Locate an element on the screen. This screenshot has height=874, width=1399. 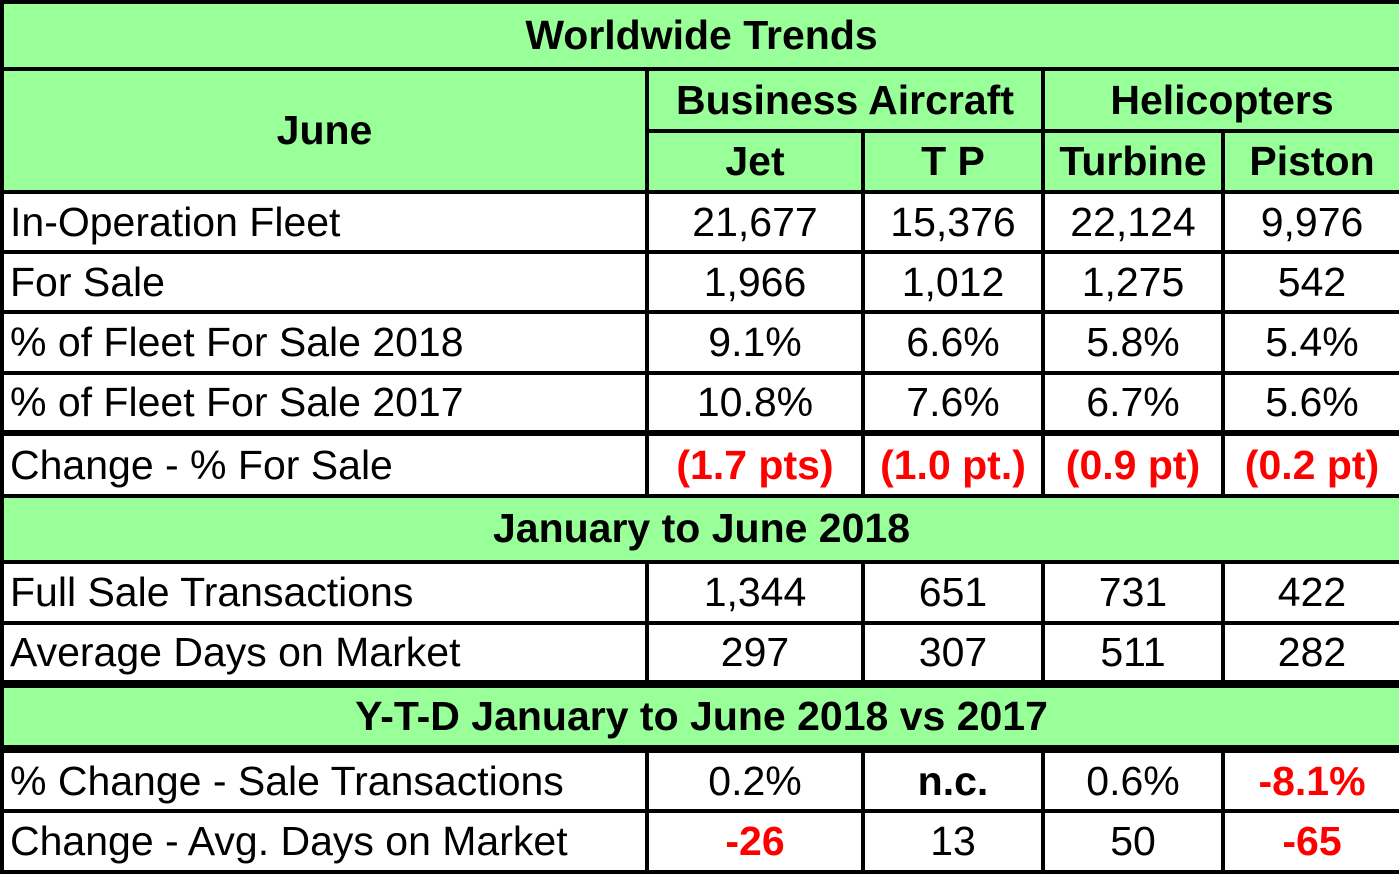
row-label: % of Fleet For Sale 2018 is located at coordinates (324, 342).